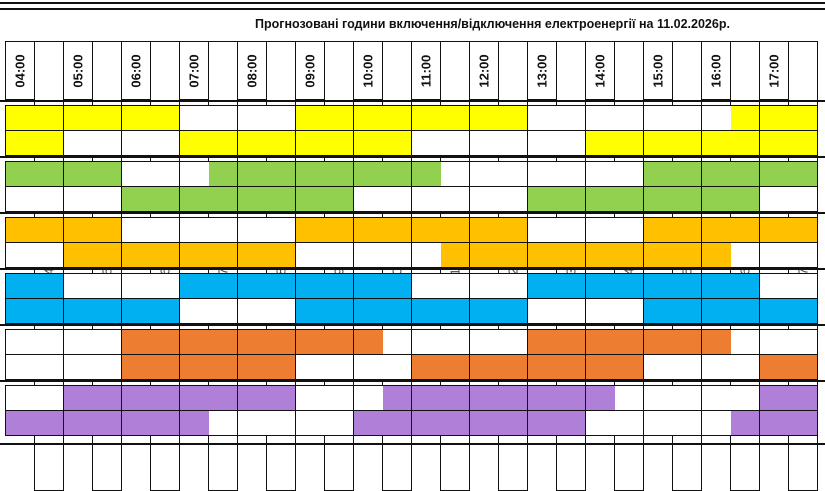 This screenshot has width=825, height=491. I want to click on time-label: 11:00, so click(426, 70).